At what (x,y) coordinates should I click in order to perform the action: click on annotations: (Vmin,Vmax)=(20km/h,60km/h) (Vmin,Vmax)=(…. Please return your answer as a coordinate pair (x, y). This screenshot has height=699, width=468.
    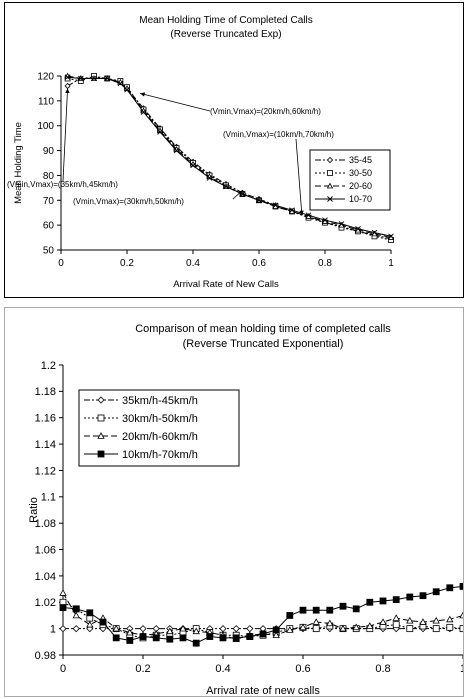
    Looking at the image, I should click on (170, 152).